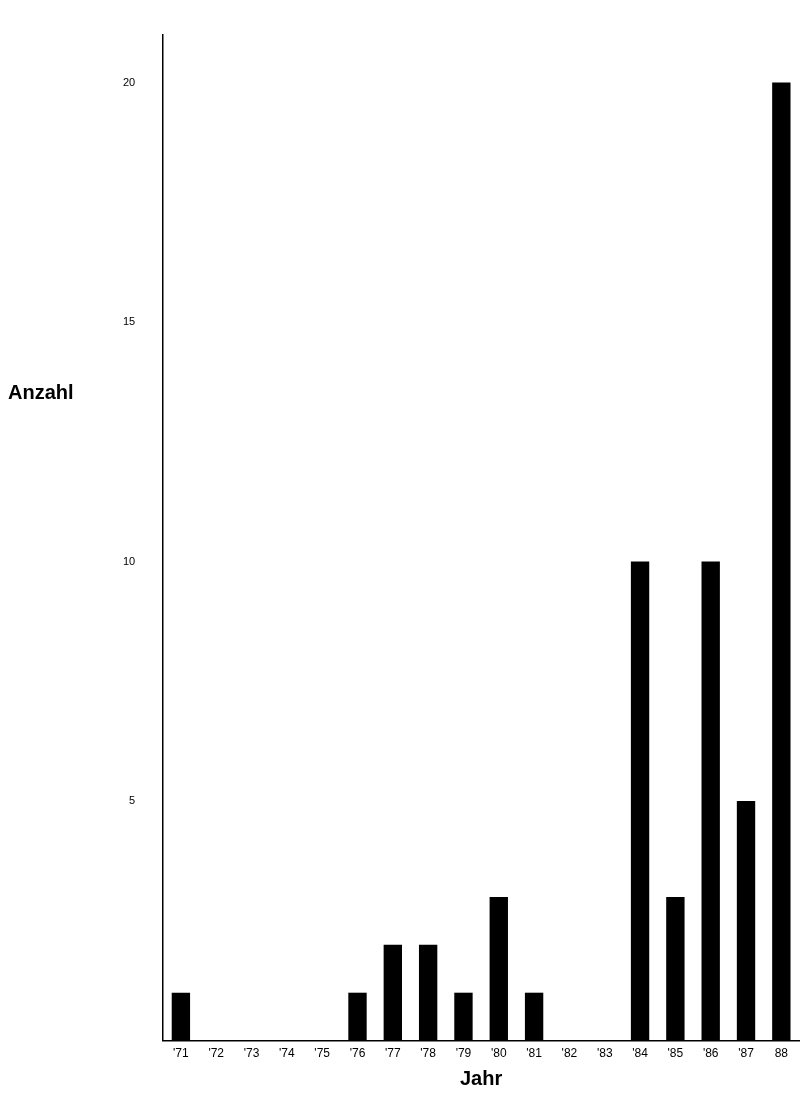 The width and height of the screenshot is (801, 1097). I want to click on y-tick-label: 10, so click(129, 560).